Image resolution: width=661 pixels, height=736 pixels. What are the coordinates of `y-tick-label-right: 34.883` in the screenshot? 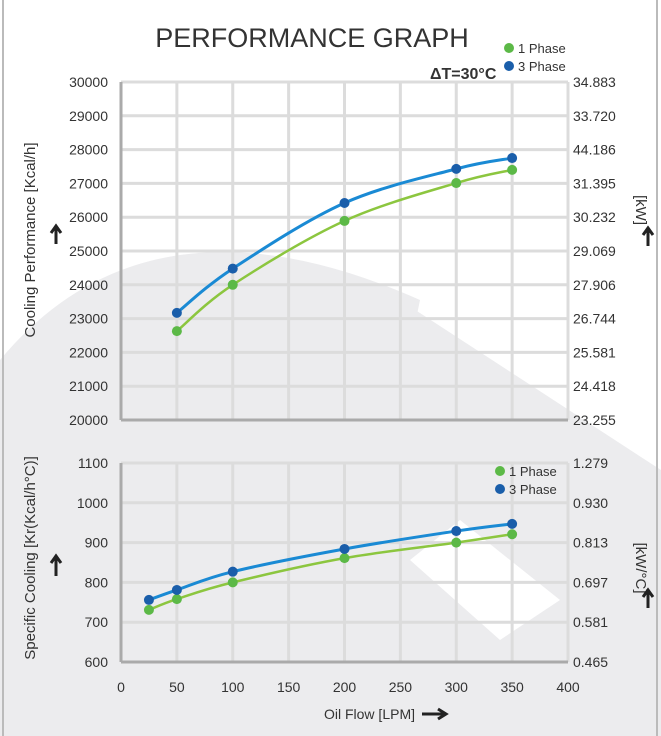 It's located at (594, 82).